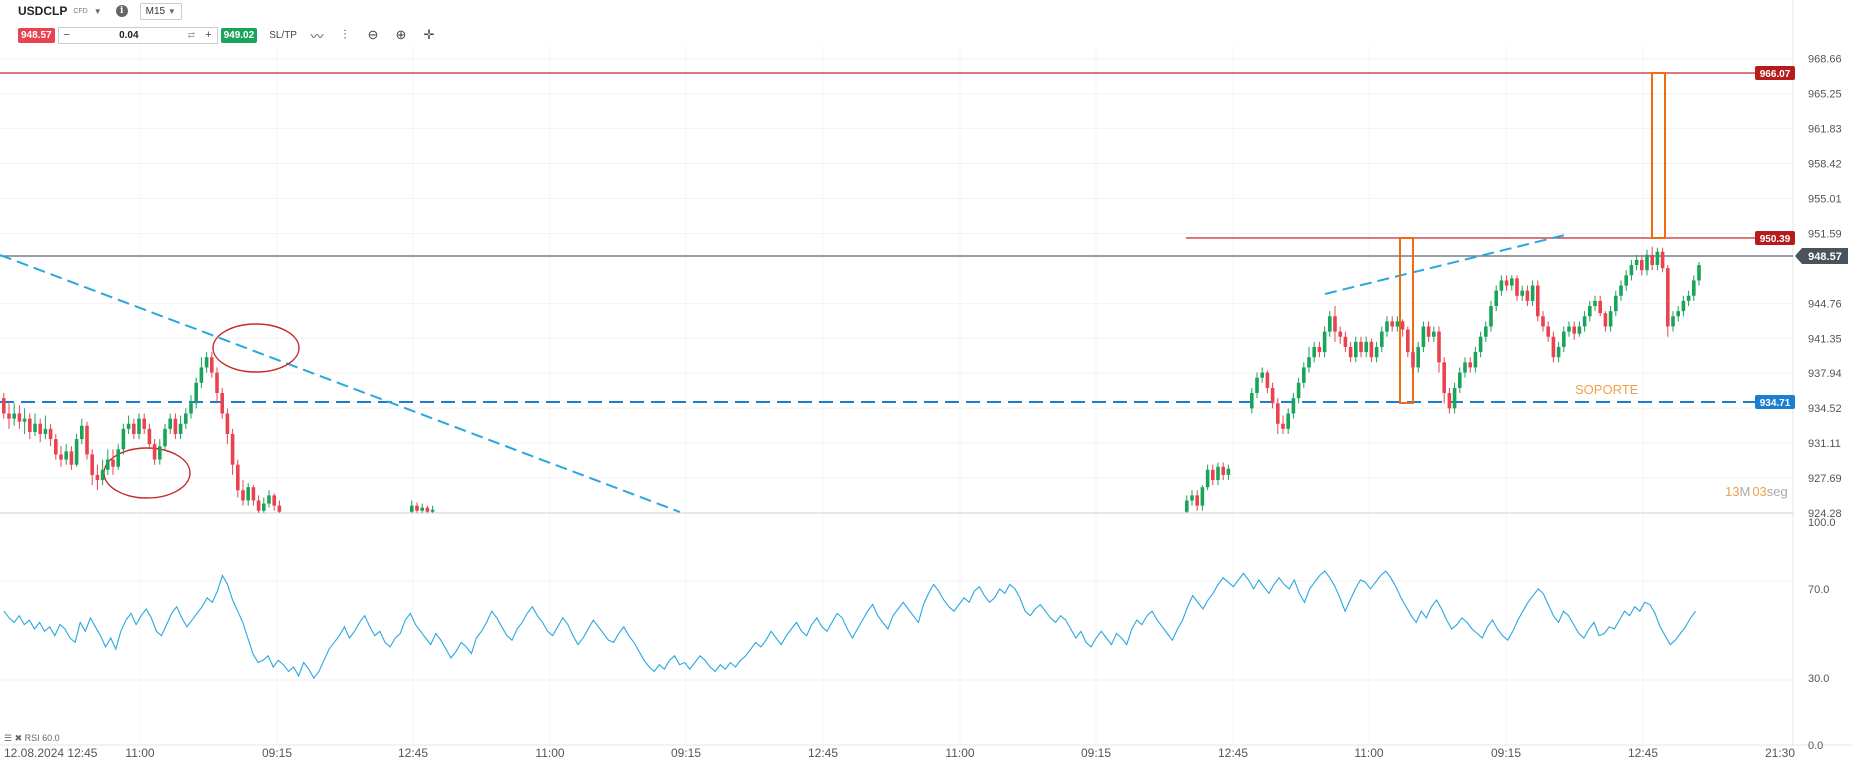 This screenshot has width=1852, height=761. I want to click on current-price-label: 948.57, so click(1825, 257).